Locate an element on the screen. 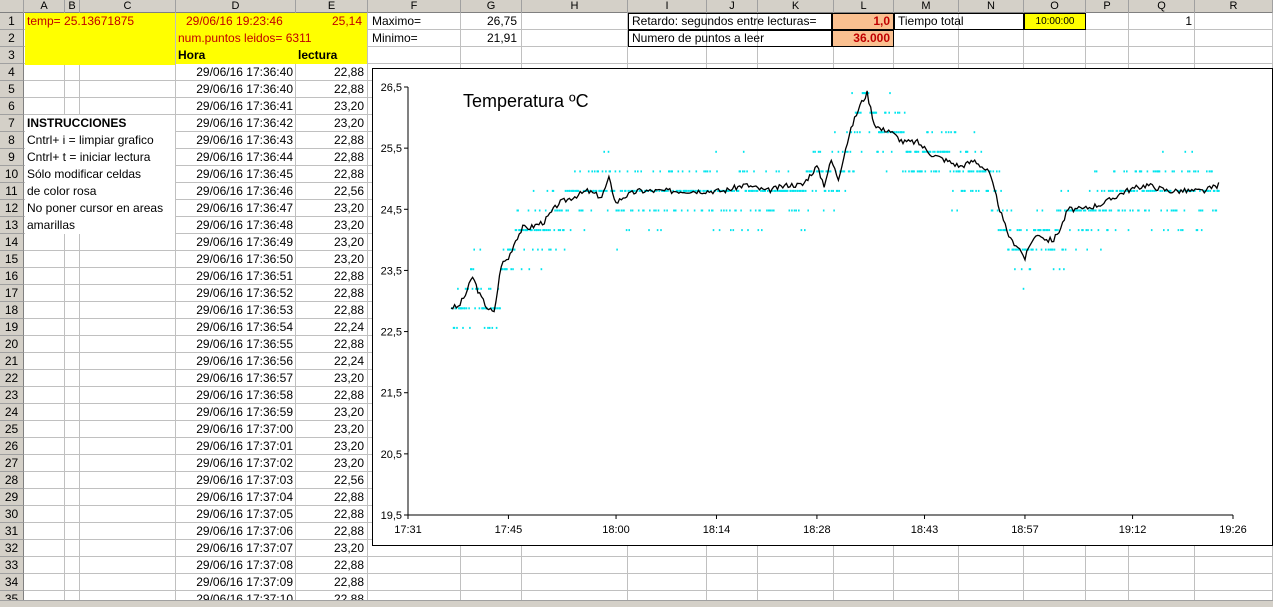 Image resolution: width=1273 pixels, height=607 pixels. cell-q1-value: 1 is located at coordinates (1188, 21).